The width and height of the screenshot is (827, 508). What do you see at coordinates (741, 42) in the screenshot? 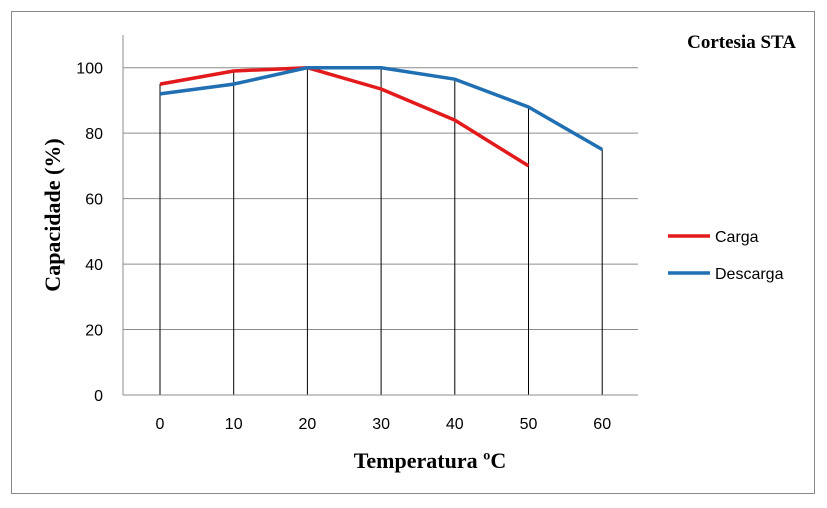
I see `credit-annotation: Cortesia STA` at bounding box center [741, 42].